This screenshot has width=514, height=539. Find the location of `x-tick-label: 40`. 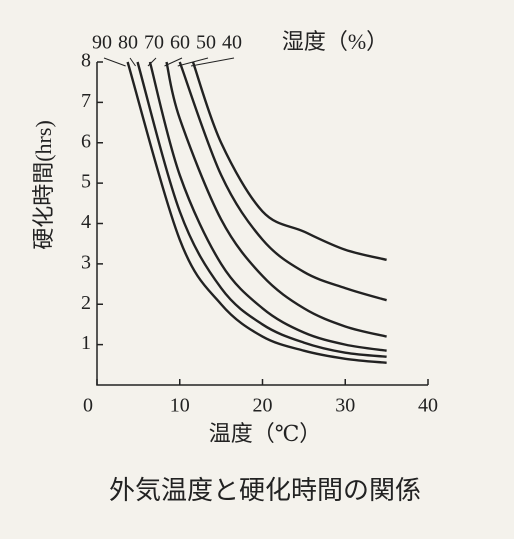

x-tick-label: 40 is located at coordinates (428, 406).